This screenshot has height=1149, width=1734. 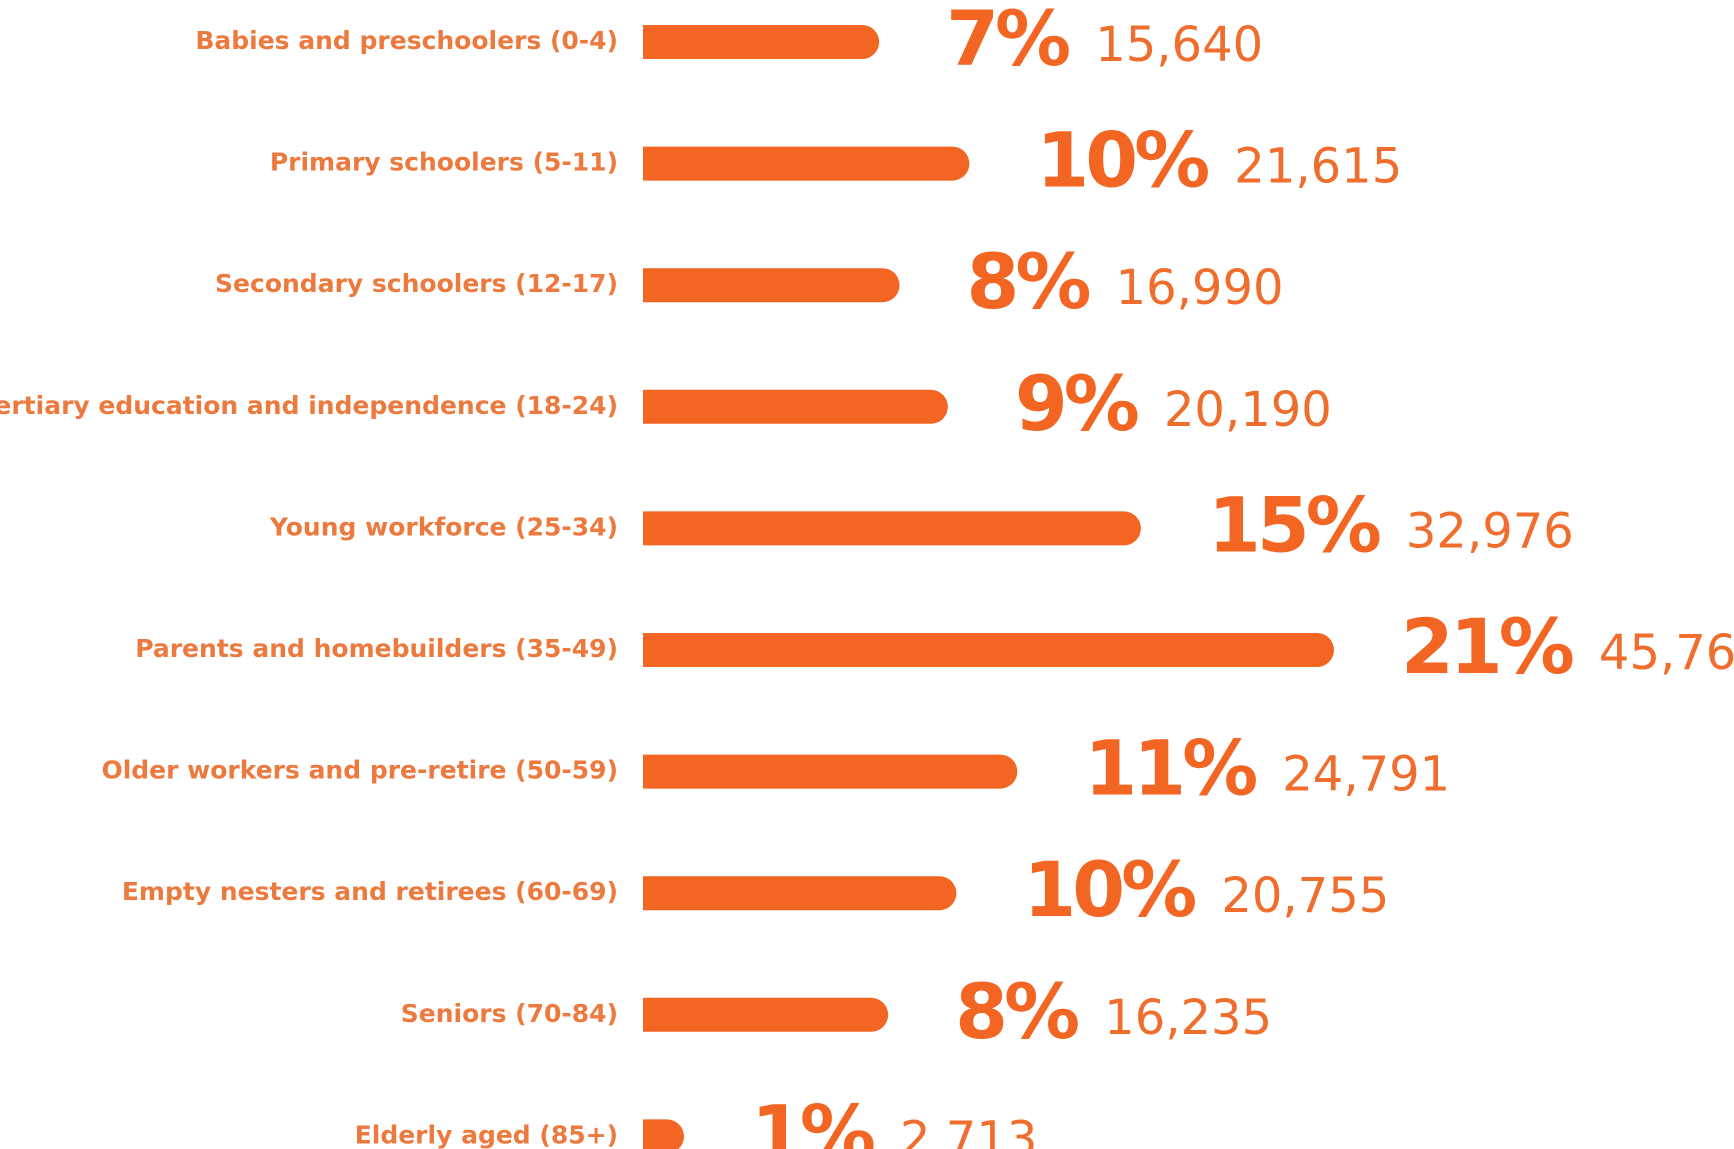 I want to click on percent-label: 7%, so click(x=1007, y=41).